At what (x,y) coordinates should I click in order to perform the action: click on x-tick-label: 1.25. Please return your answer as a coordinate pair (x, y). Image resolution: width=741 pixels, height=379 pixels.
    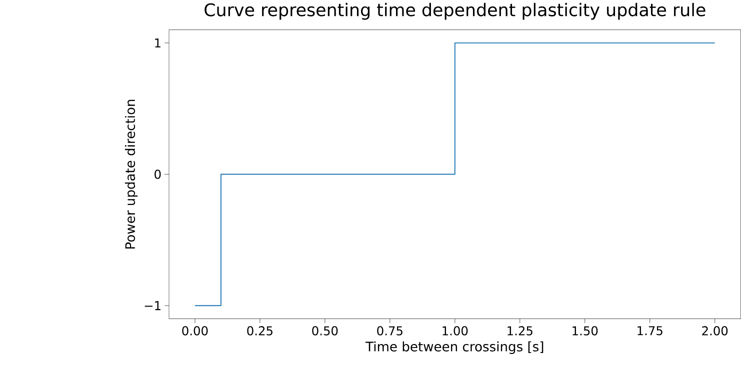
    Looking at the image, I should click on (520, 331).